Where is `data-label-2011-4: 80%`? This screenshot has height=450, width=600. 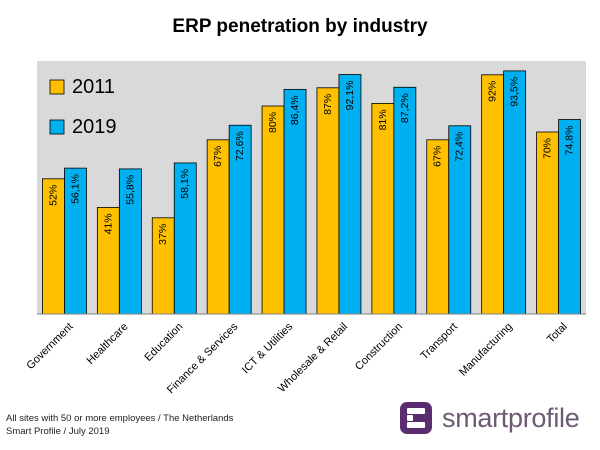 data-label-2011-4: 80% is located at coordinates (273, 122).